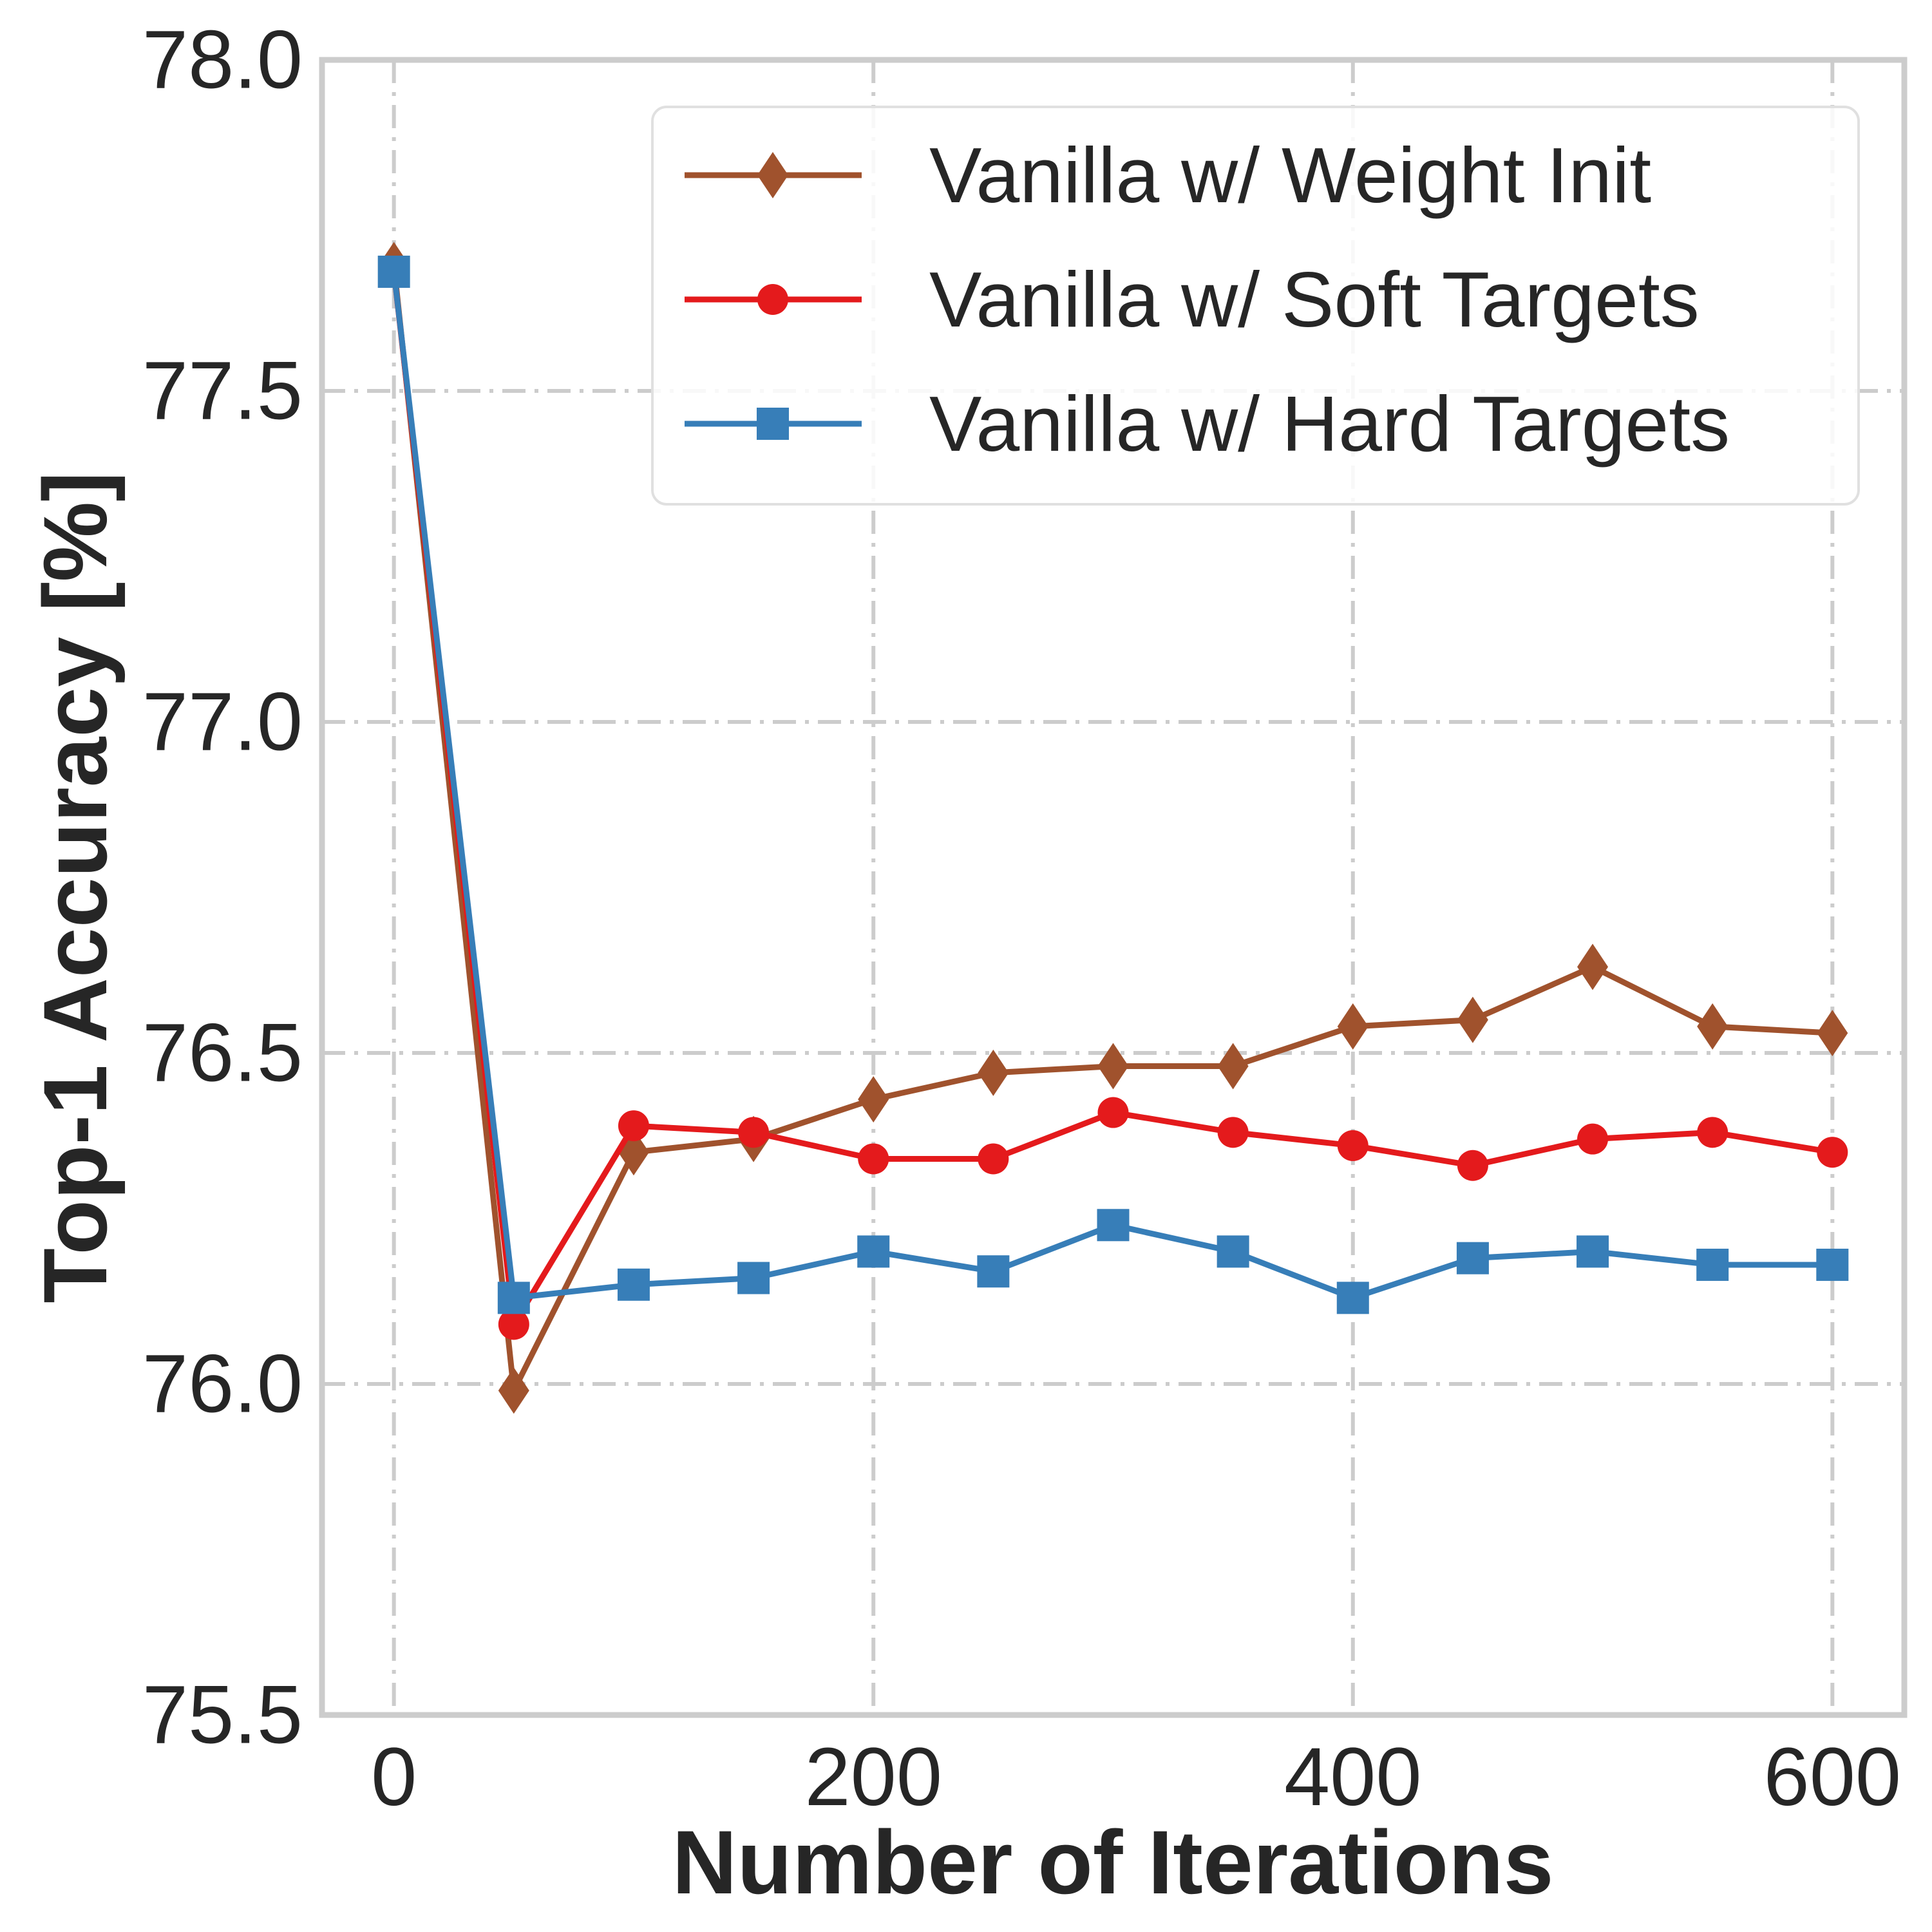 The image size is (1932, 1932). Describe the element at coordinates (1353, 1777) in the screenshot. I see `x-tick-label: 400` at that location.